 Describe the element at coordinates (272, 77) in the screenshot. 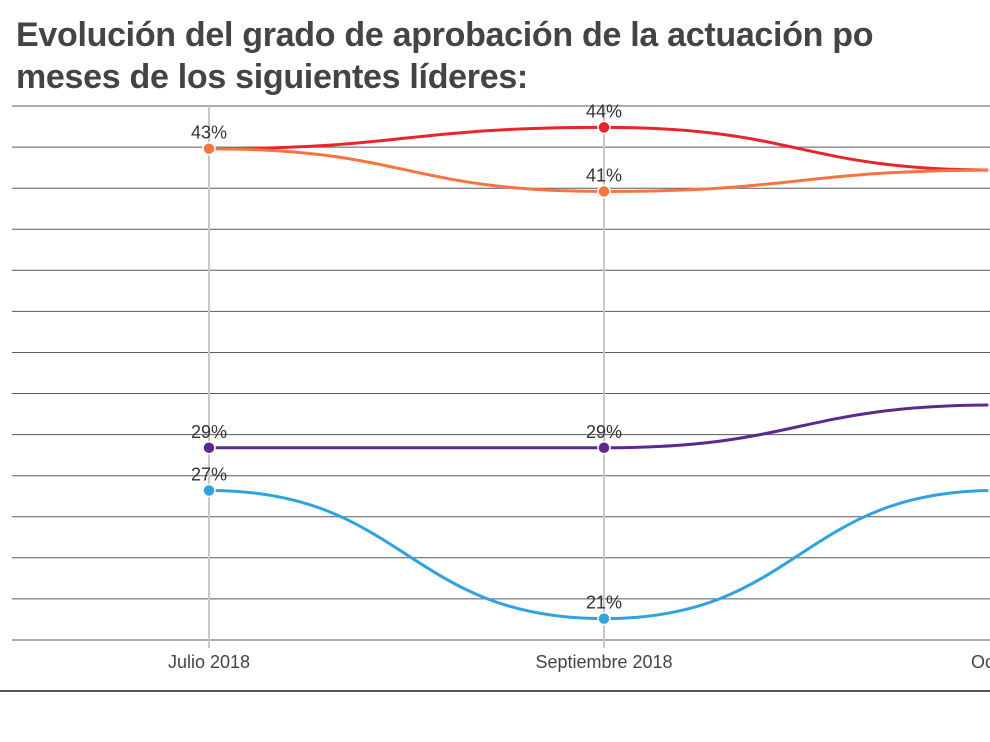

I see `chart-title-line-2: meses de los siguientes líderes:` at that location.